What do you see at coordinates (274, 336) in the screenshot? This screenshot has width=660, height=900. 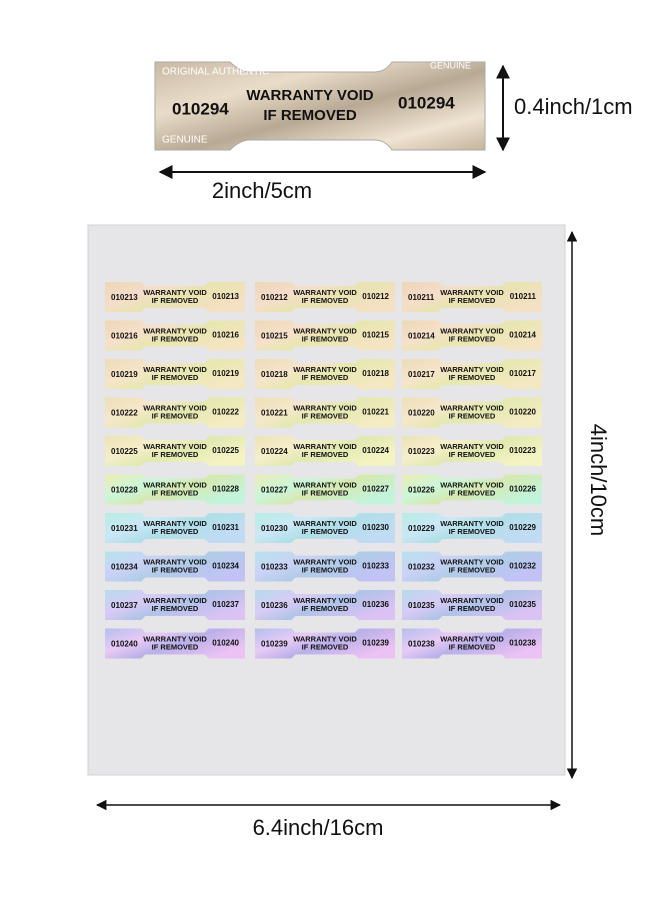 I see `serial-number: 010215` at bounding box center [274, 336].